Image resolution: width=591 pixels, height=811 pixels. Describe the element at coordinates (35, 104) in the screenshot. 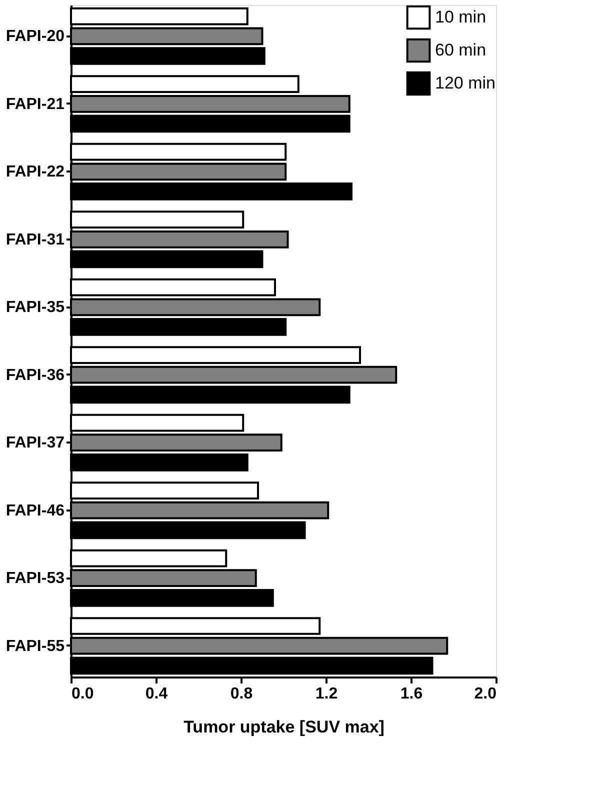

I see `y-tick-label: FAPI-21` at that location.